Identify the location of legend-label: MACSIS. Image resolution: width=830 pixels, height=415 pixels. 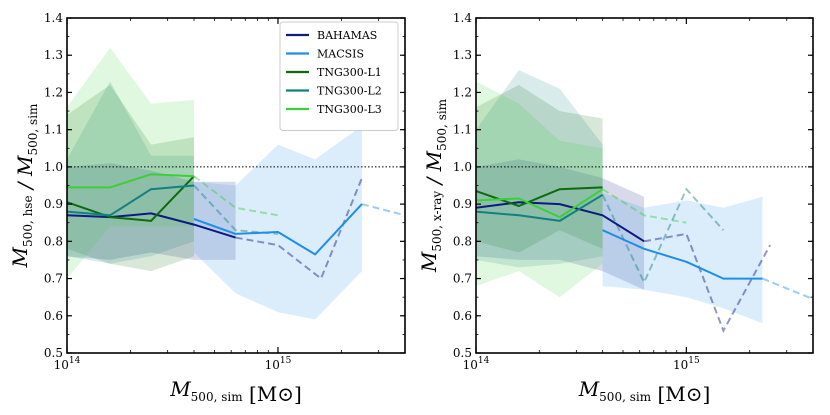
(340, 54).